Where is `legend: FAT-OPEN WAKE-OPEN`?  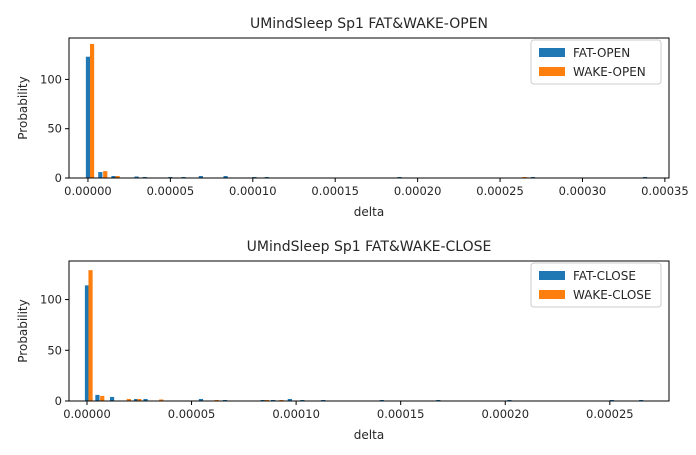 legend: FAT-OPEN WAKE-OPEN is located at coordinates (596, 62).